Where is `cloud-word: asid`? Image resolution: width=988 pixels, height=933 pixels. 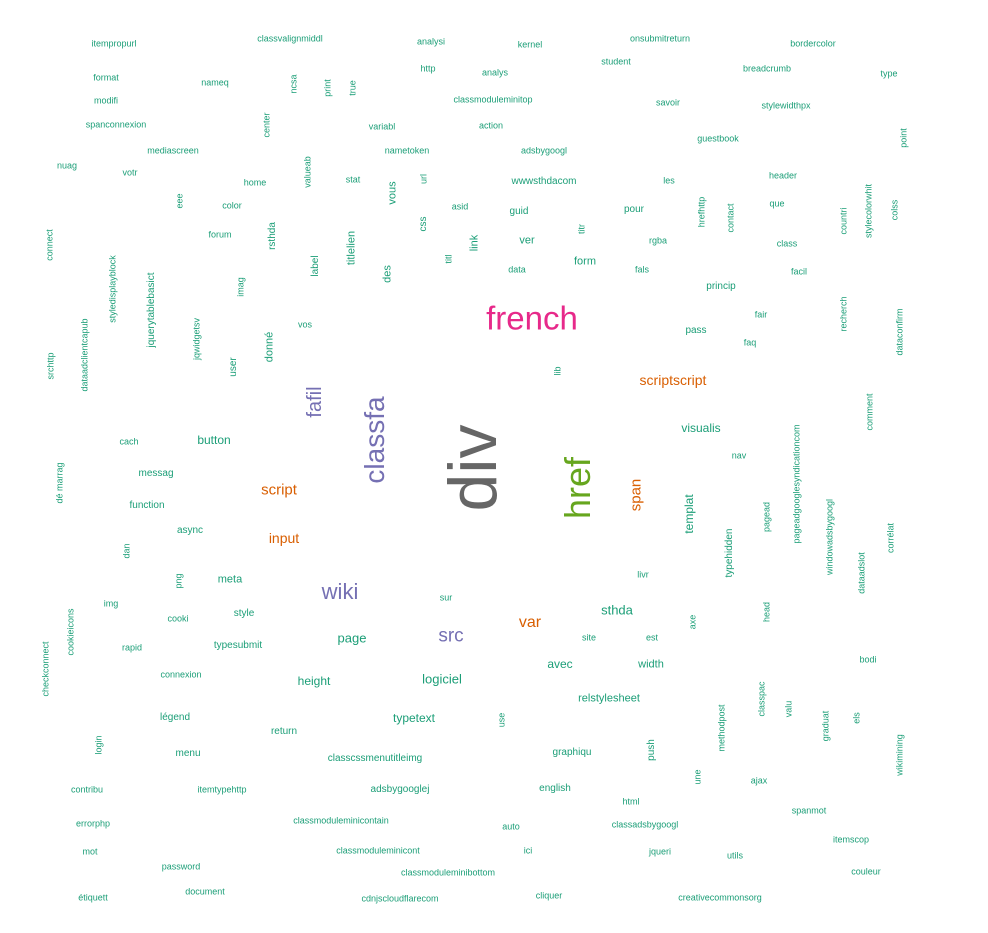 cloud-word: asid is located at coordinates (460, 206).